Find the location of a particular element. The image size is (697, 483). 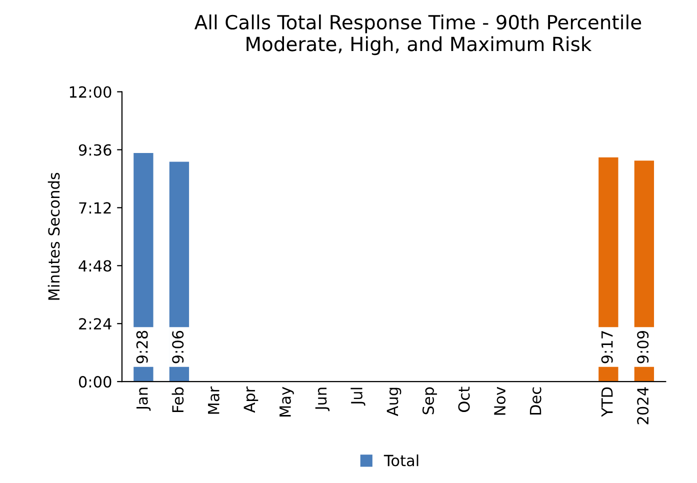

x-tick-label: Nov is located at coordinates (500, 400).